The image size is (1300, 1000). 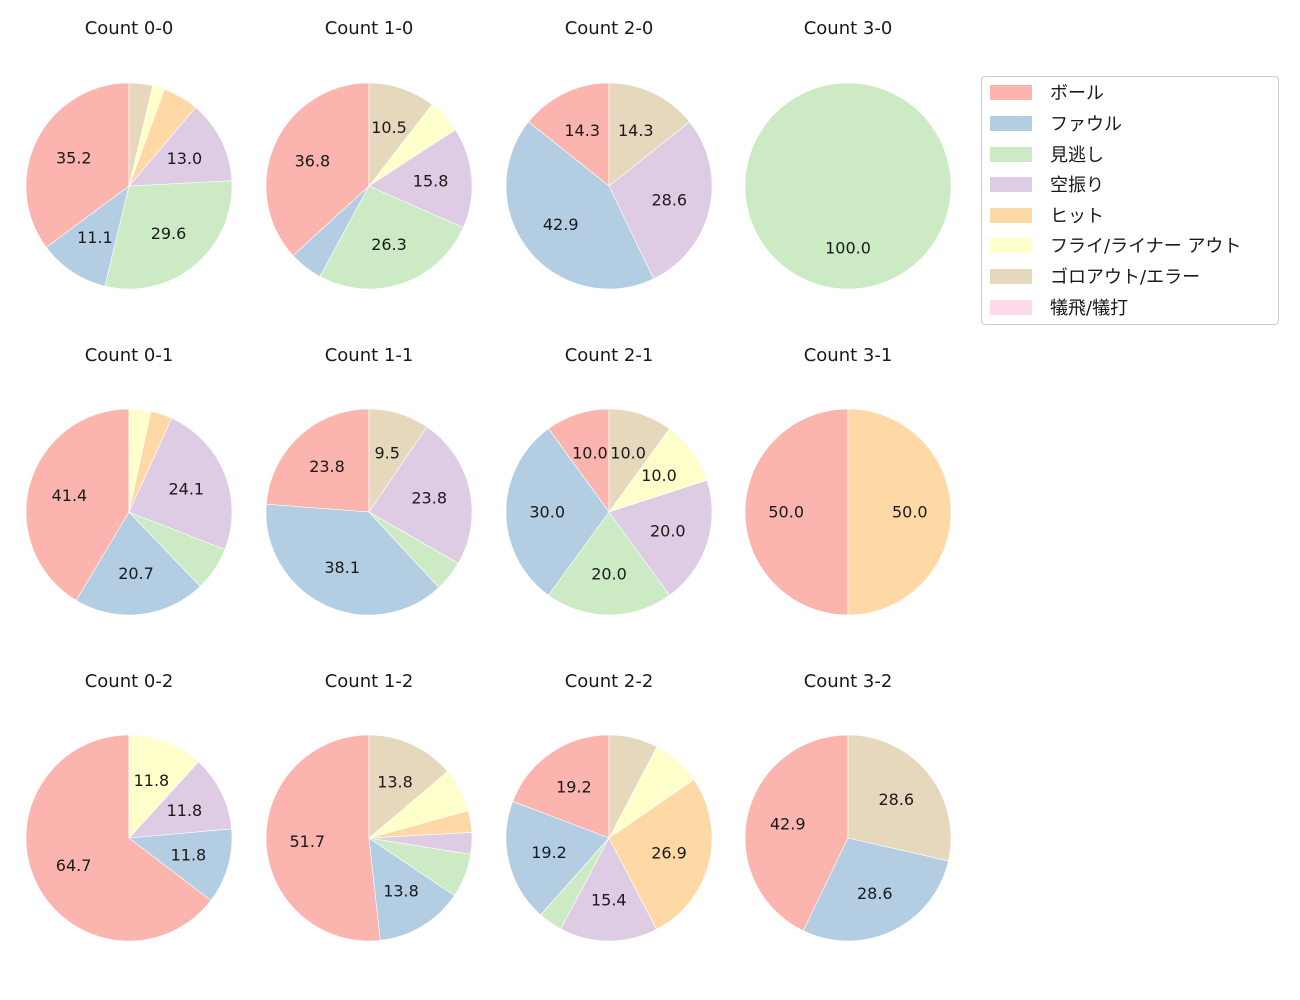 I want to click on legend-swatch-fly-liner-out, so click(x=1011, y=245).